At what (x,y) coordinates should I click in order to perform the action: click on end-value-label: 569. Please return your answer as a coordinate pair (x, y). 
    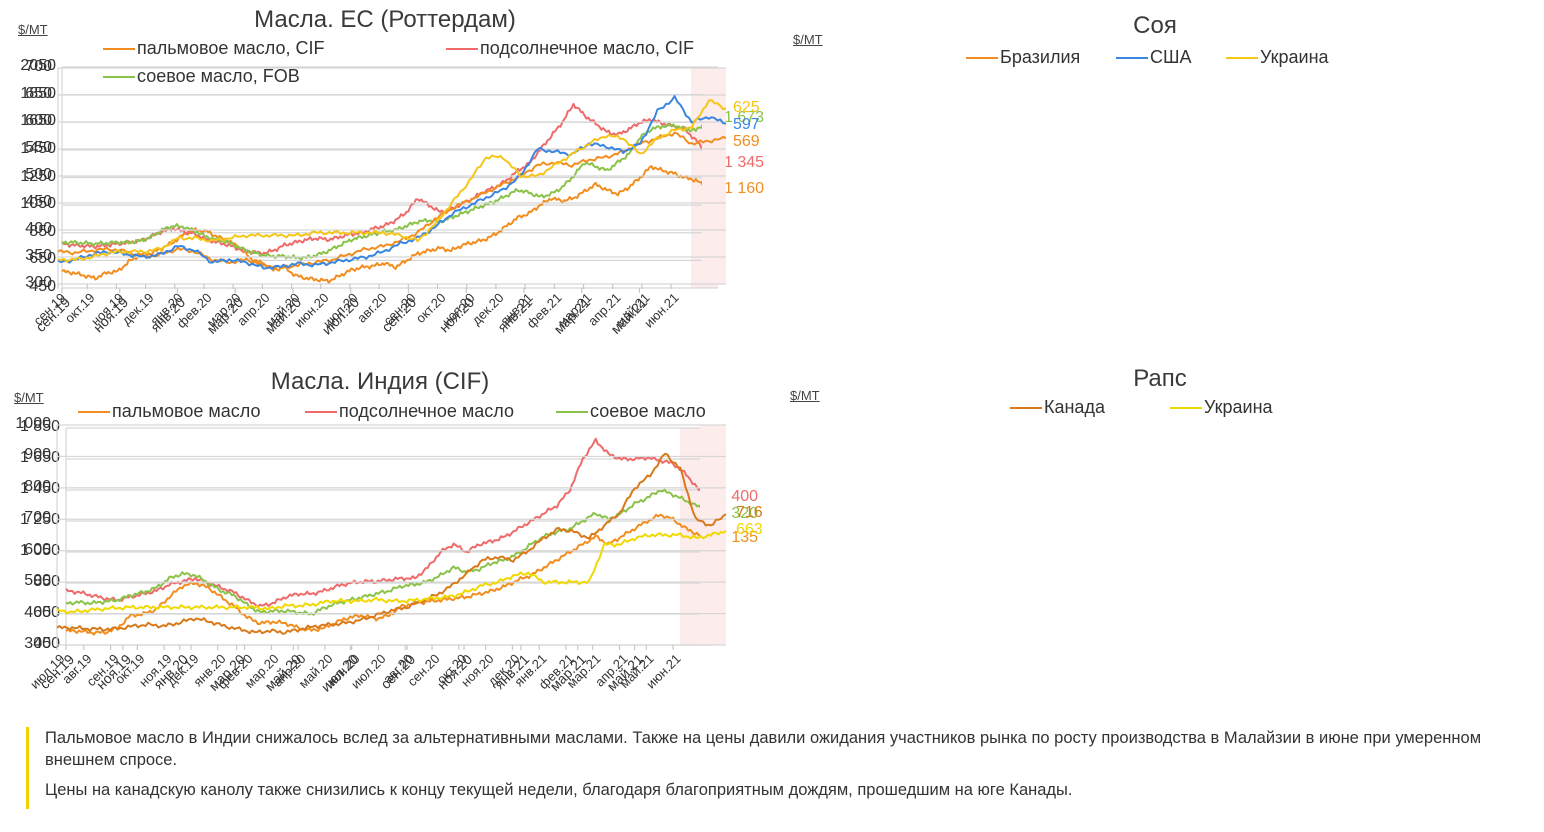
    Looking at the image, I should click on (746, 141).